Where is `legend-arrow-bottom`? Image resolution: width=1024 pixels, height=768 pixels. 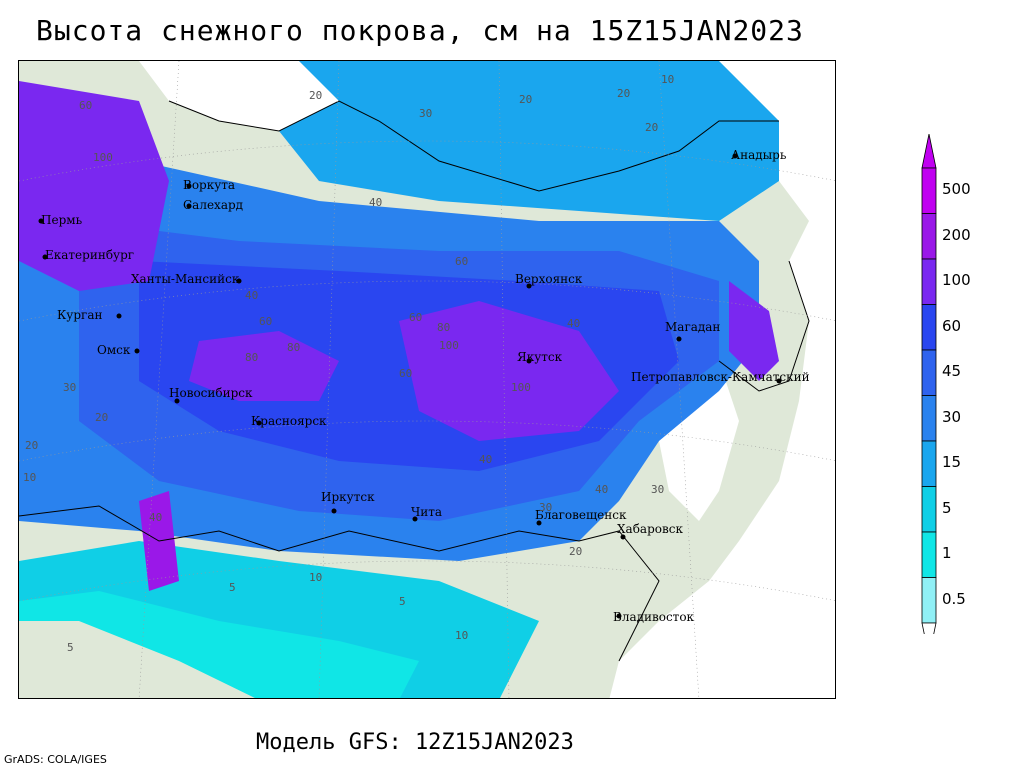 legend-arrow-bottom is located at coordinates (929, 628).